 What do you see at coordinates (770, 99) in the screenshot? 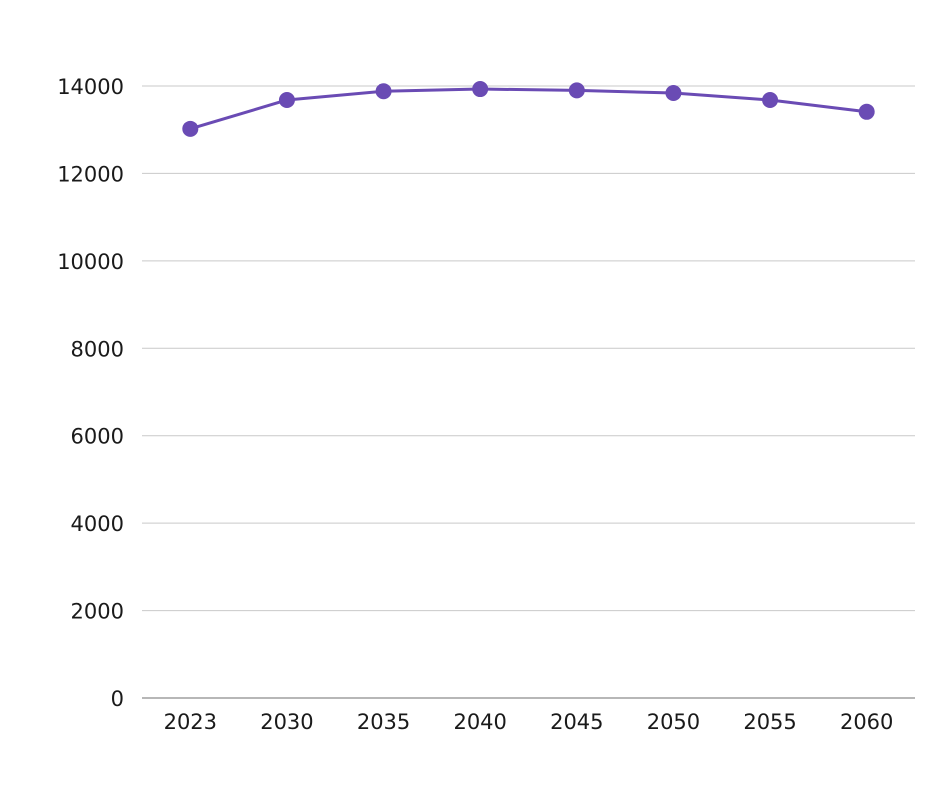
I see `data-point-2055` at bounding box center [770, 99].